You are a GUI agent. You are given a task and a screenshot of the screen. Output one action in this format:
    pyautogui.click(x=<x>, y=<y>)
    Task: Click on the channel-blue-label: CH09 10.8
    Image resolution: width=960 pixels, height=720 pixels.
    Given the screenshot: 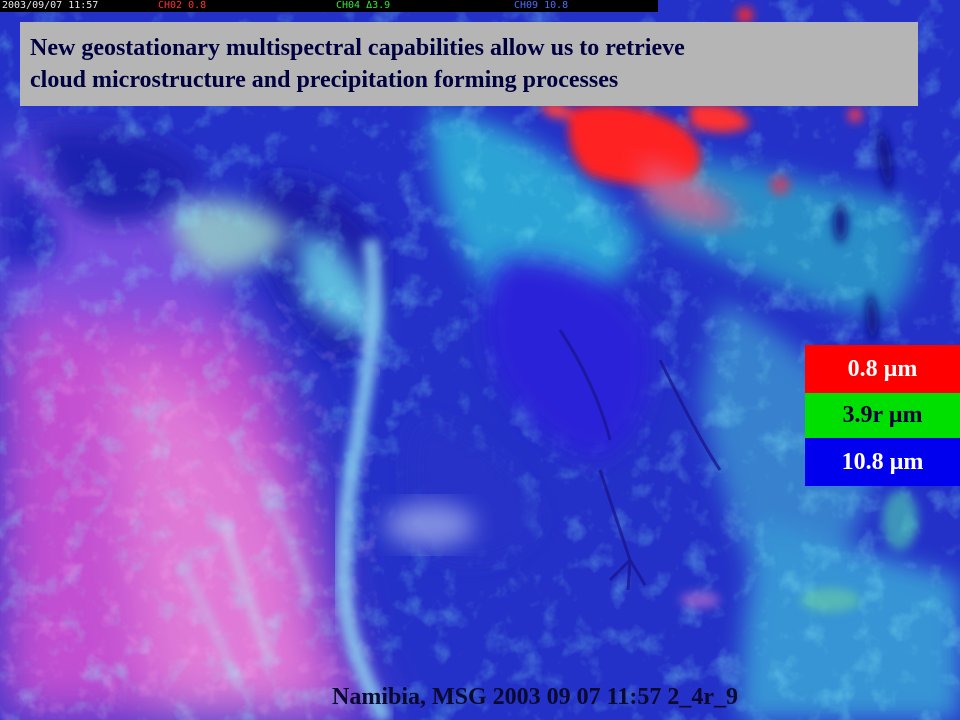 What is the action you would take?
    pyautogui.click(x=541, y=5)
    